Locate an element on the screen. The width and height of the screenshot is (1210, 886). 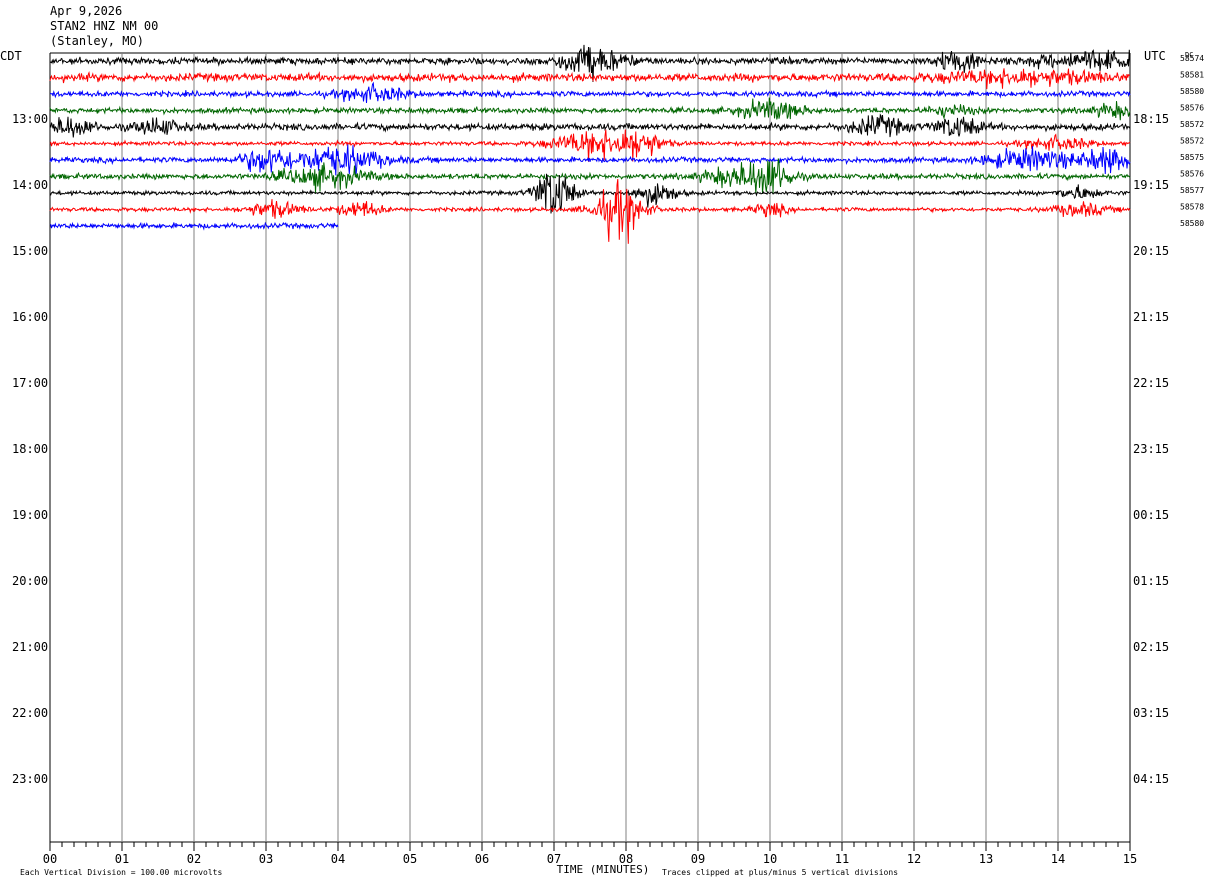
station-code: STAN2 HNZ NM 00 is located at coordinates (104, 26).